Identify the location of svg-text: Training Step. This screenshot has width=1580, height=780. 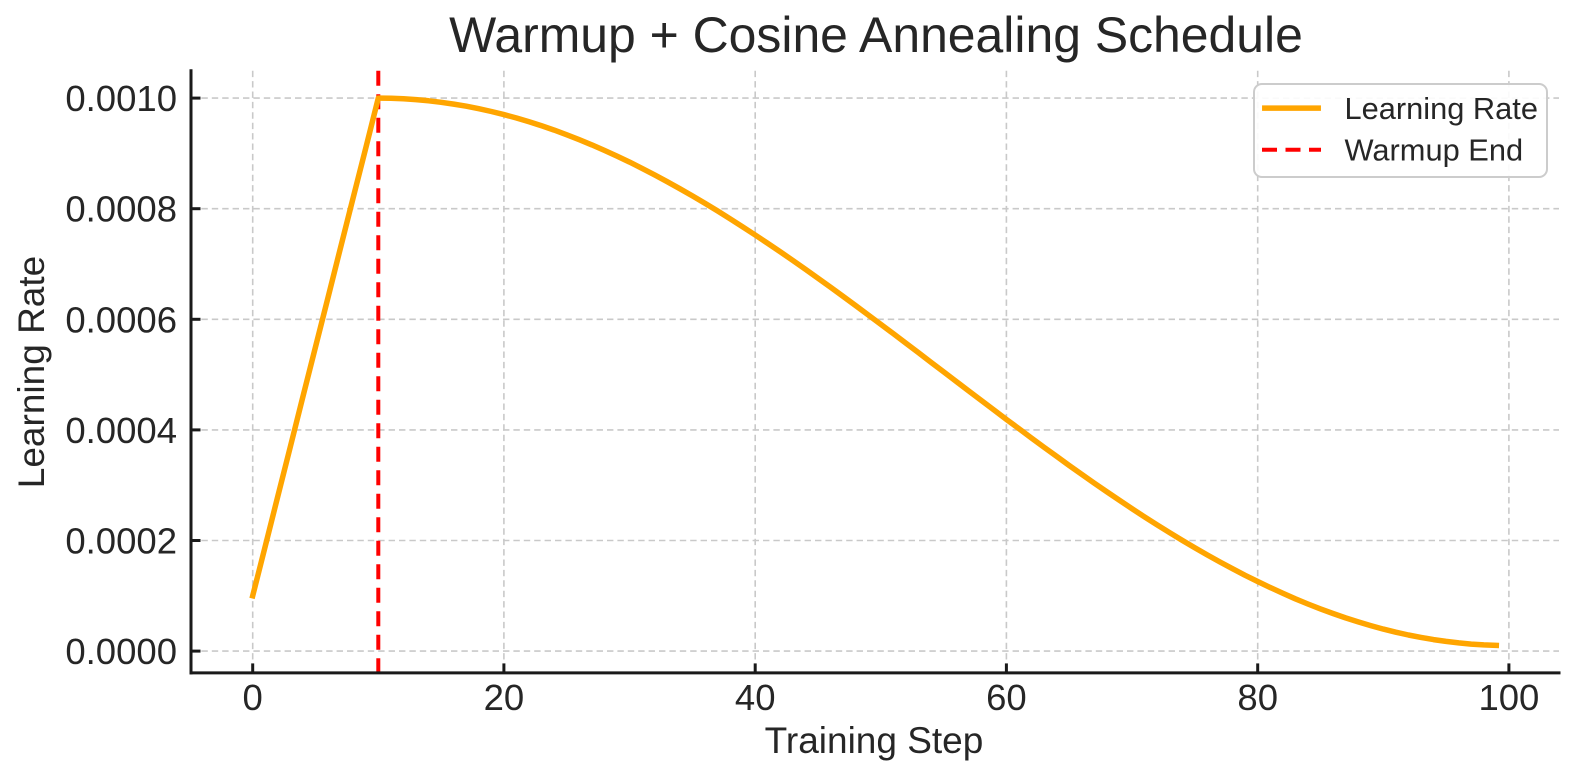
(874, 740).